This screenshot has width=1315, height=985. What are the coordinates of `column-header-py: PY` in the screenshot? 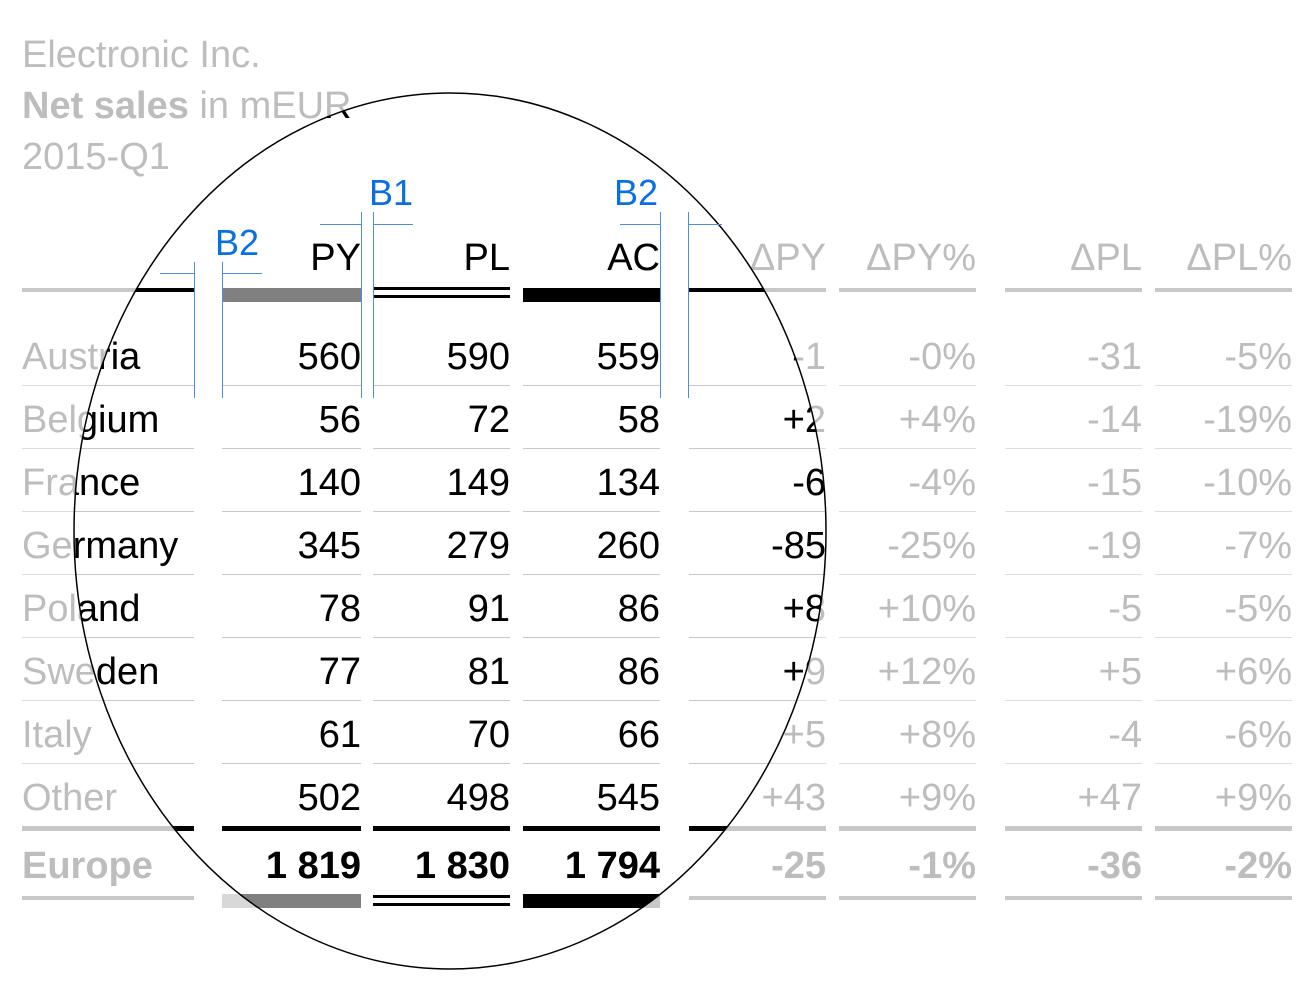 It's located at (335, 258).